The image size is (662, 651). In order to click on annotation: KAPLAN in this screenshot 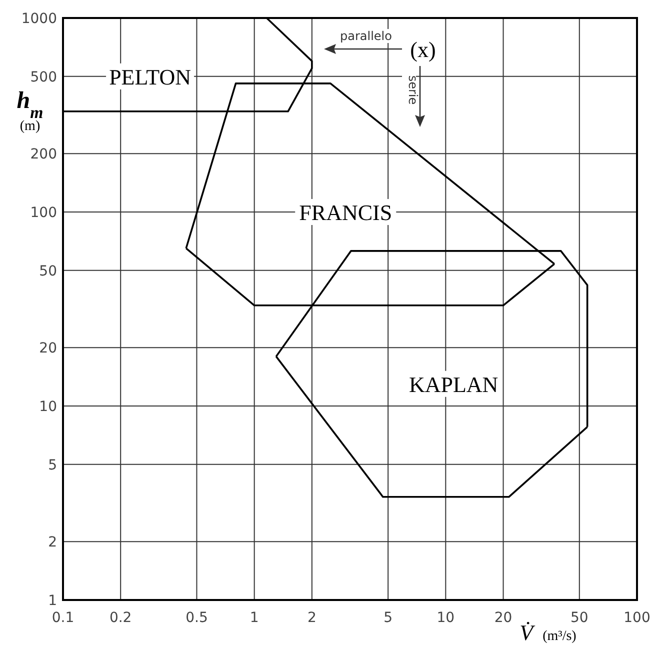, I will do `click(453, 384)`.